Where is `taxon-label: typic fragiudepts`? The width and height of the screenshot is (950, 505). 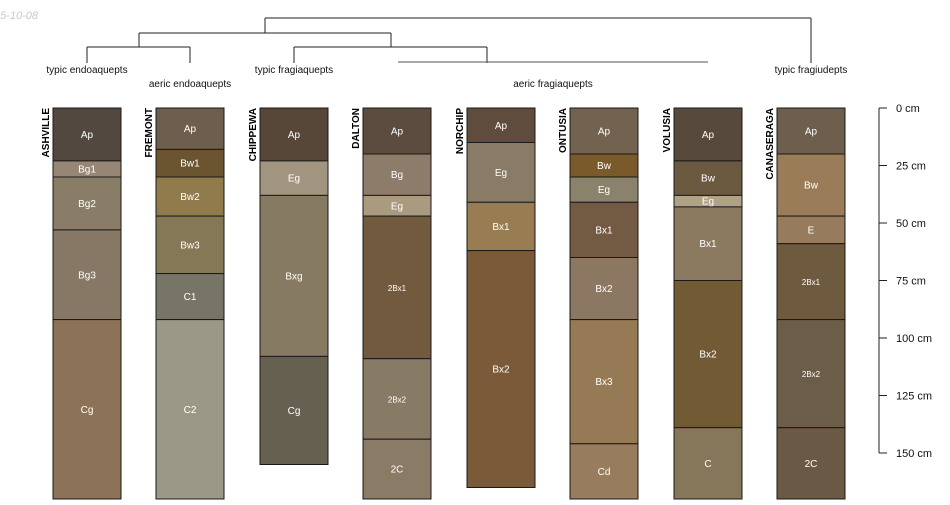 taxon-label: typic fragiudepts is located at coordinates (811, 70).